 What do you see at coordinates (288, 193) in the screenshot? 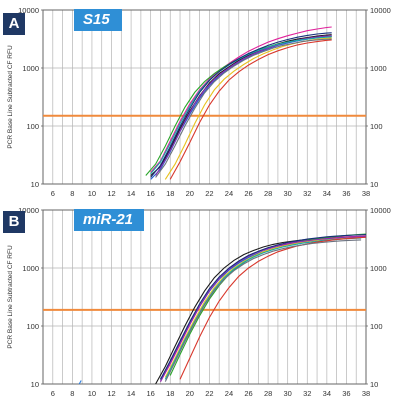
I see `chart-0-x-tick-label: 30` at bounding box center [288, 193].